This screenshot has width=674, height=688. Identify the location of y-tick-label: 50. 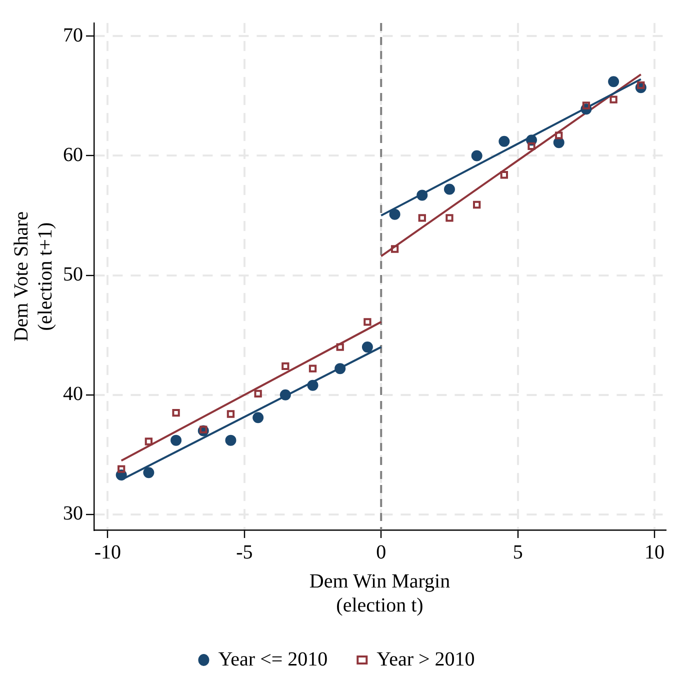
(73, 275).